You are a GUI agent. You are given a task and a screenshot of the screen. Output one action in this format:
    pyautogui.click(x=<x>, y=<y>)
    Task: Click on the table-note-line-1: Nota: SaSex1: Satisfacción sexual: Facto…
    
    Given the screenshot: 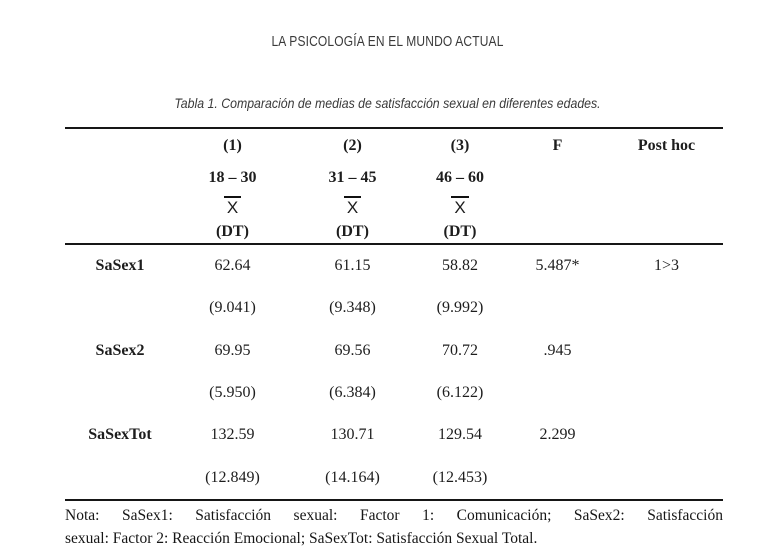 What is the action you would take?
    pyautogui.click(x=394, y=515)
    